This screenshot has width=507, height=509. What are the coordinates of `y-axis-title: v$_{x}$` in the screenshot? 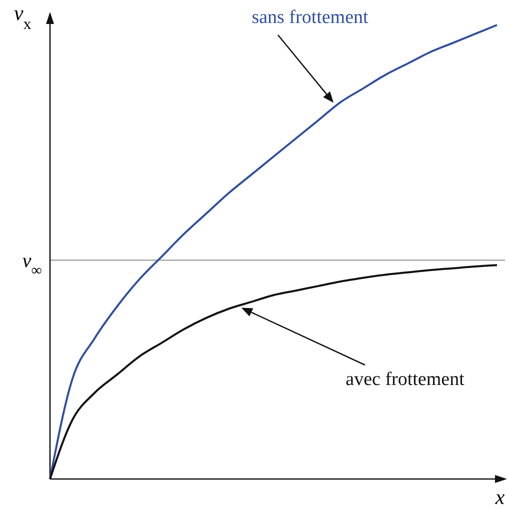 It's located at (23, 16).